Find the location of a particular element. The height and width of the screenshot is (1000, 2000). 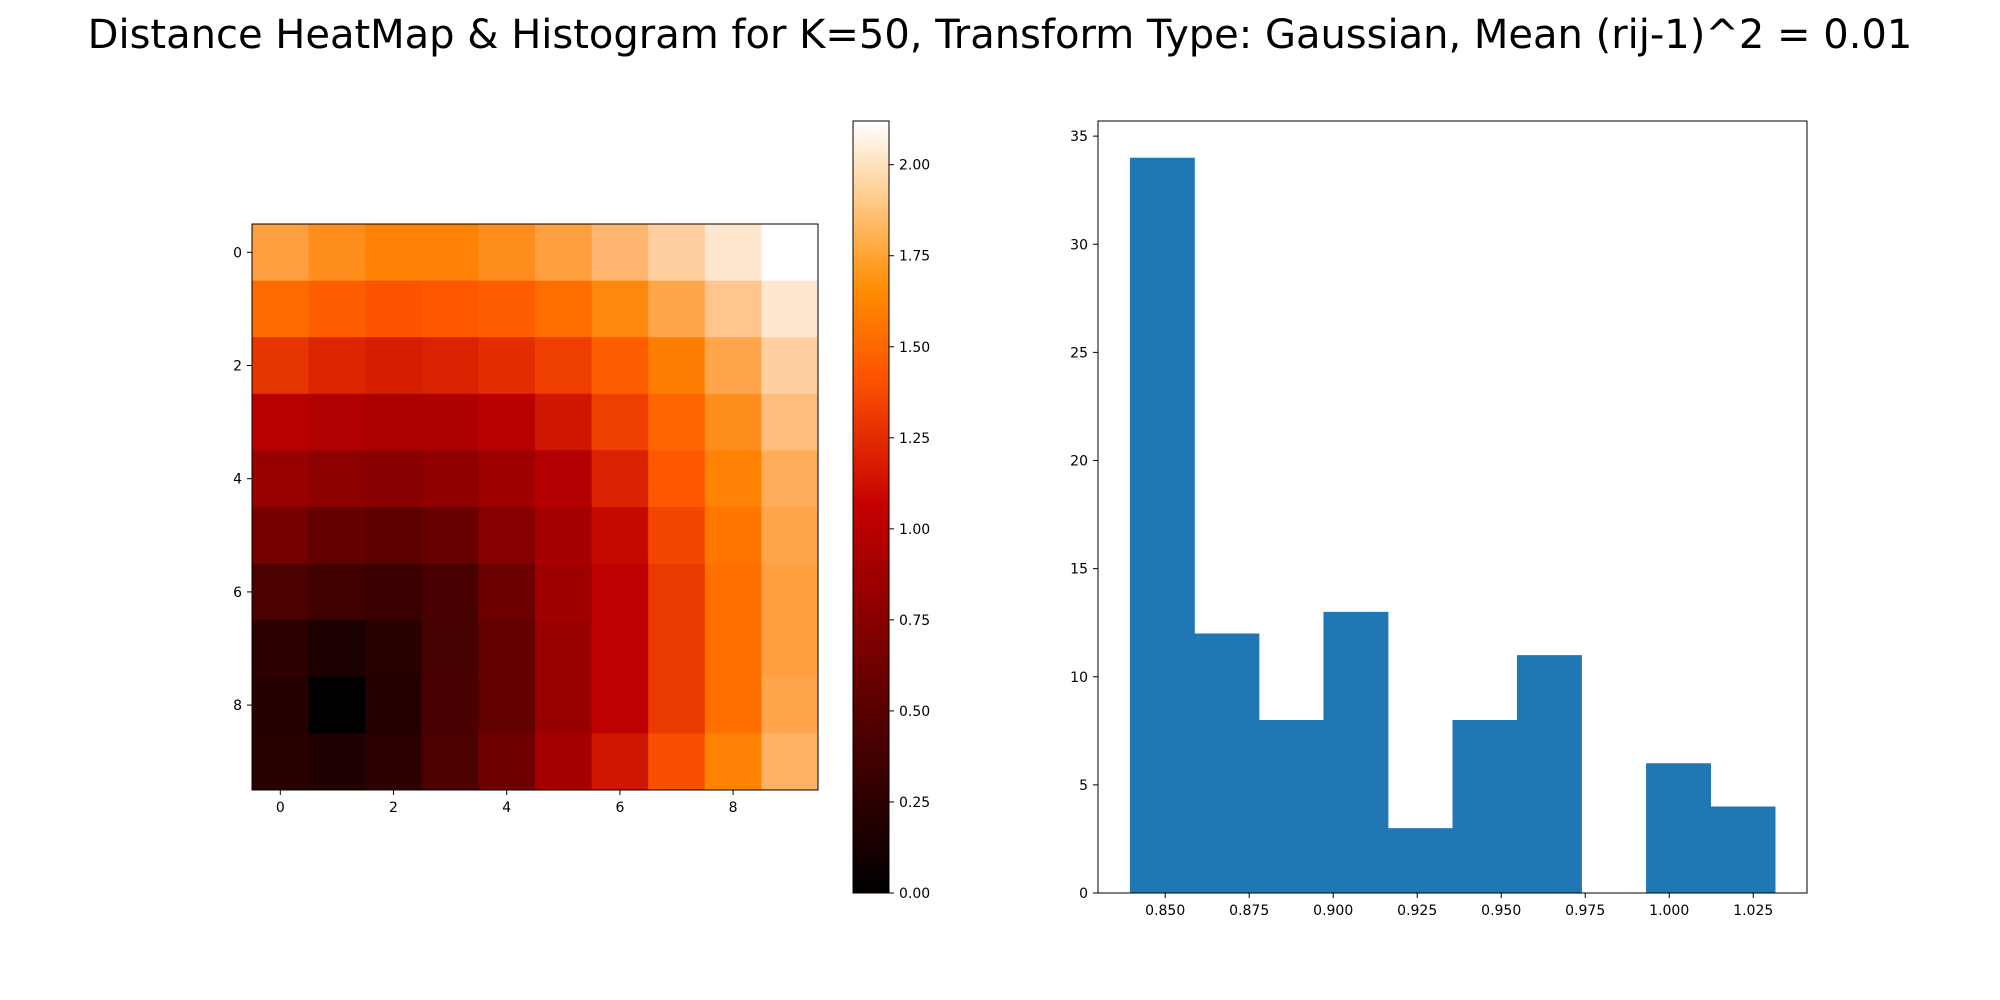

colorbar-gradient is located at coordinates (871, 507).